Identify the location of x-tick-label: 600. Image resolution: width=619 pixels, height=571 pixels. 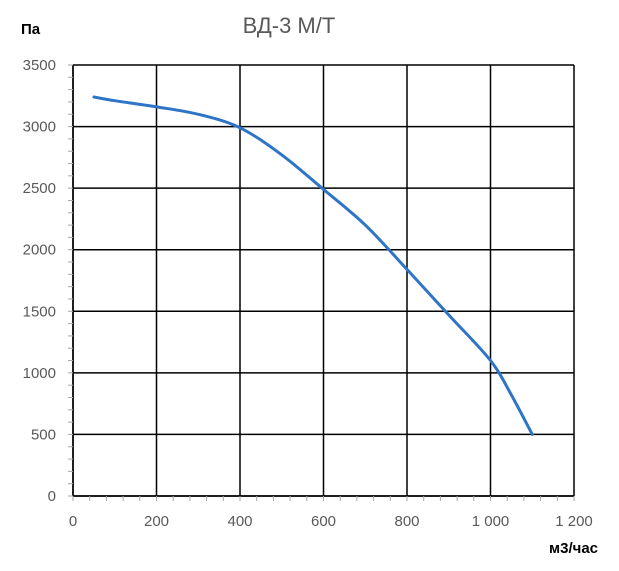
(323, 521).